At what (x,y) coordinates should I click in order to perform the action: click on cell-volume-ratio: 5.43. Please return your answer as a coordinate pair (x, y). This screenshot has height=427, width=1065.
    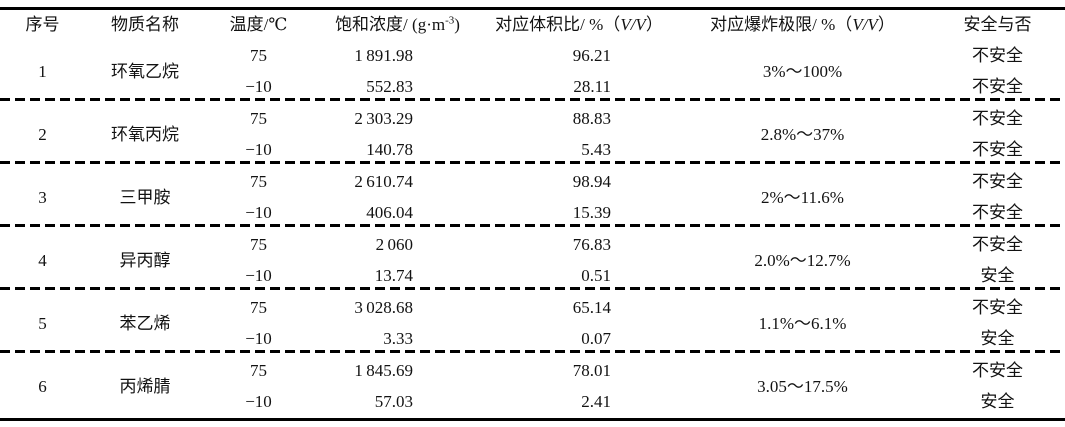
    Looking at the image, I should click on (596, 150).